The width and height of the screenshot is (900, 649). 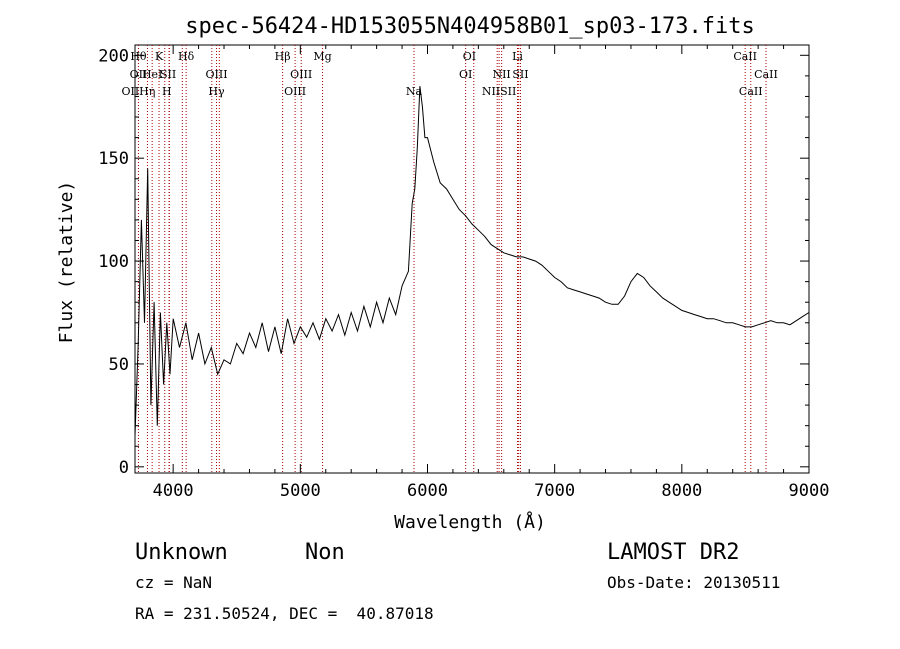 What do you see at coordinates (119, 365) in the screenshot?
I see `y-tick-label: 50` at bounding box center [119, 365].